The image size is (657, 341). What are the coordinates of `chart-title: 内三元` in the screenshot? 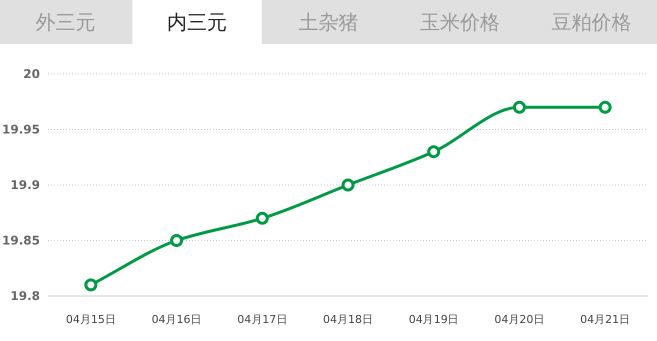 It's located at (197, 22).